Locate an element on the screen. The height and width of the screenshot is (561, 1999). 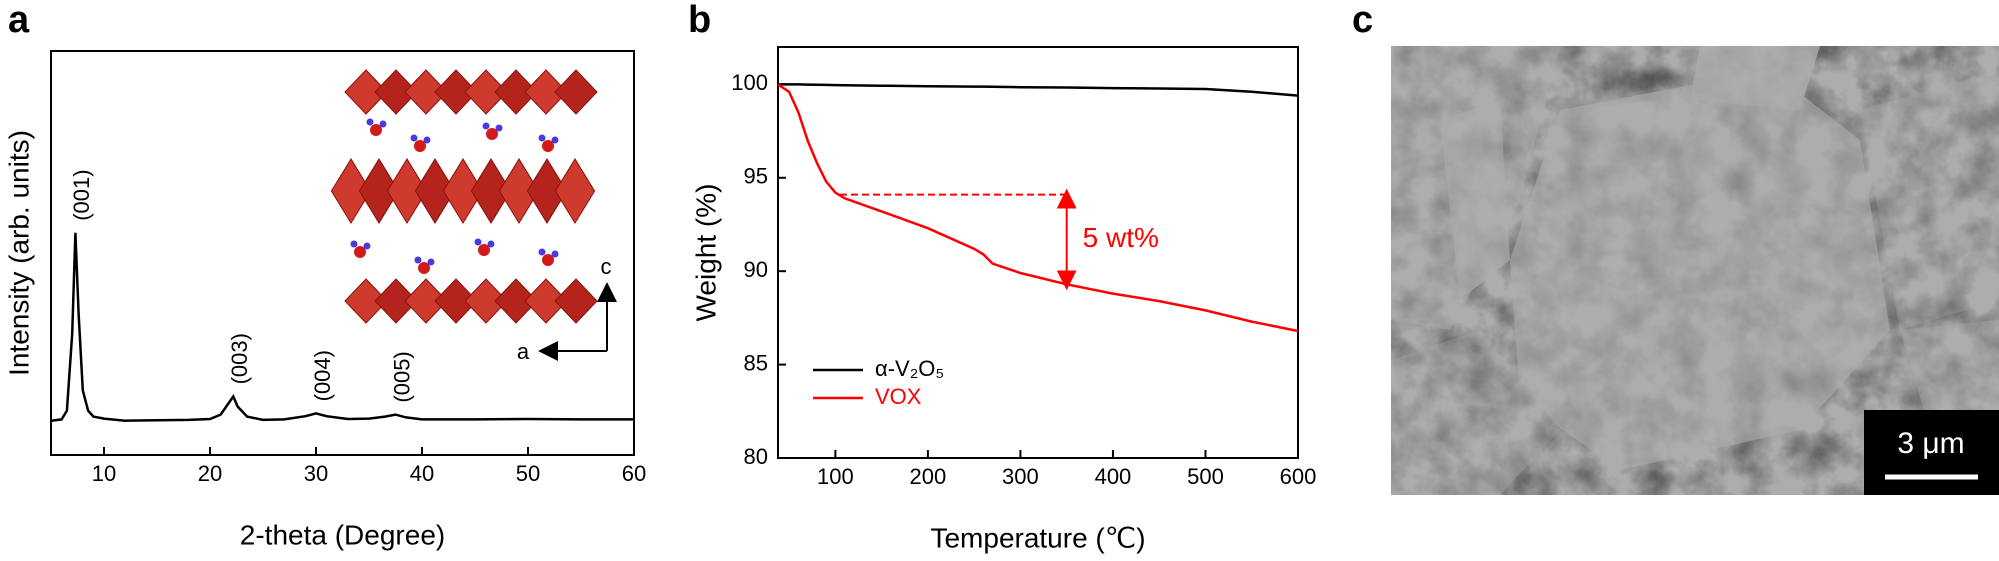
x-tick-label: 300 is located at coordinates (1020, 476).